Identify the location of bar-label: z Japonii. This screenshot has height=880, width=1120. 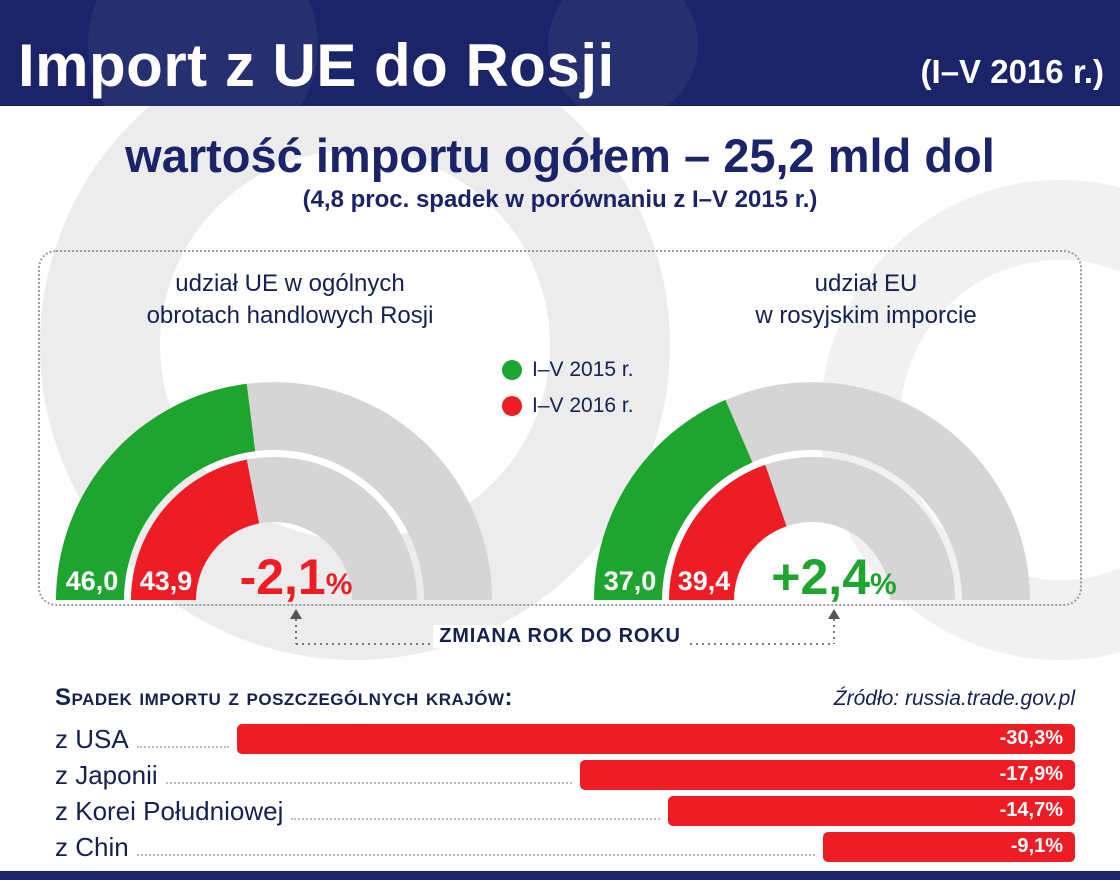
(106, 774).